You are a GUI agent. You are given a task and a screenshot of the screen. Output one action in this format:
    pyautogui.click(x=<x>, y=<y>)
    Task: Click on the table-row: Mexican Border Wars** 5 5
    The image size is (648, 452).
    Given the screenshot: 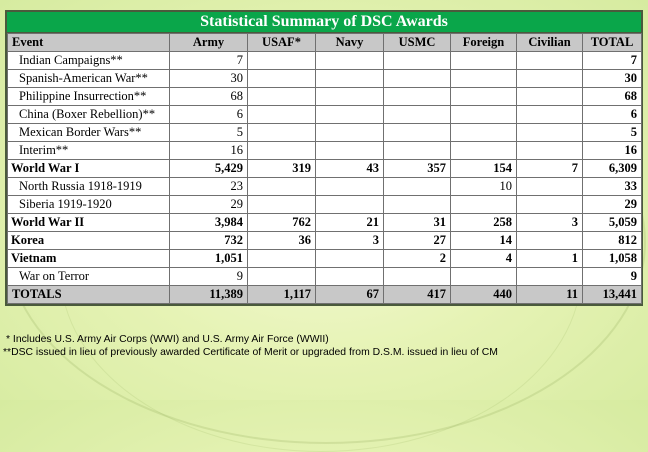 What is the action you would take?
    pyautogui.click(x=324, y=132)
    